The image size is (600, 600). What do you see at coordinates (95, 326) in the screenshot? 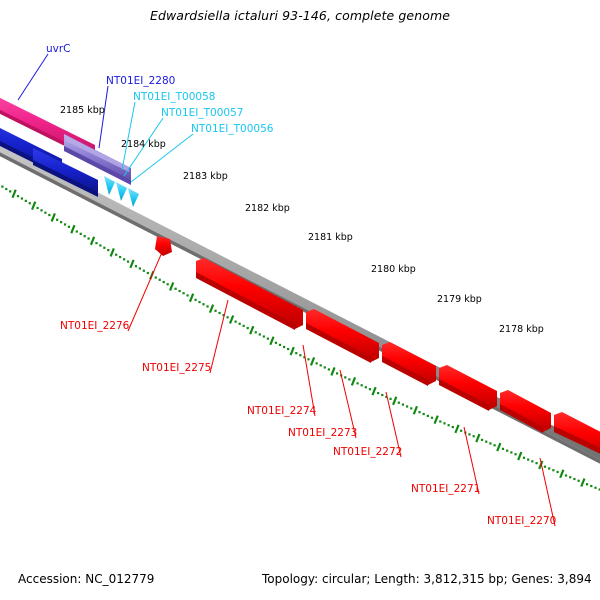
I see `feature-label-nt01ei_2276: NT01EI_2276` at bounding box center [95, 326].